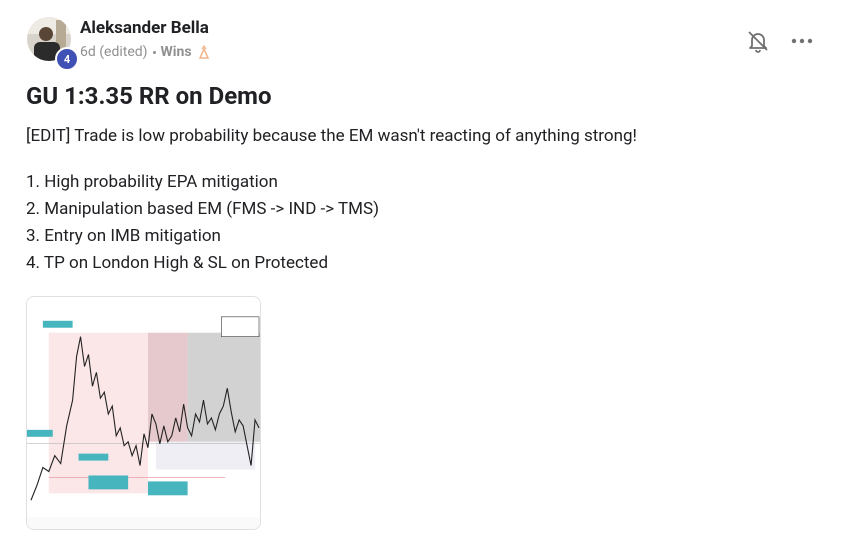 The height and width of the screenshot is (542, 850). Describe the element at coordinates (144, 28) in the screenshot. I see `author-name: Aleksander Bella` at that location.